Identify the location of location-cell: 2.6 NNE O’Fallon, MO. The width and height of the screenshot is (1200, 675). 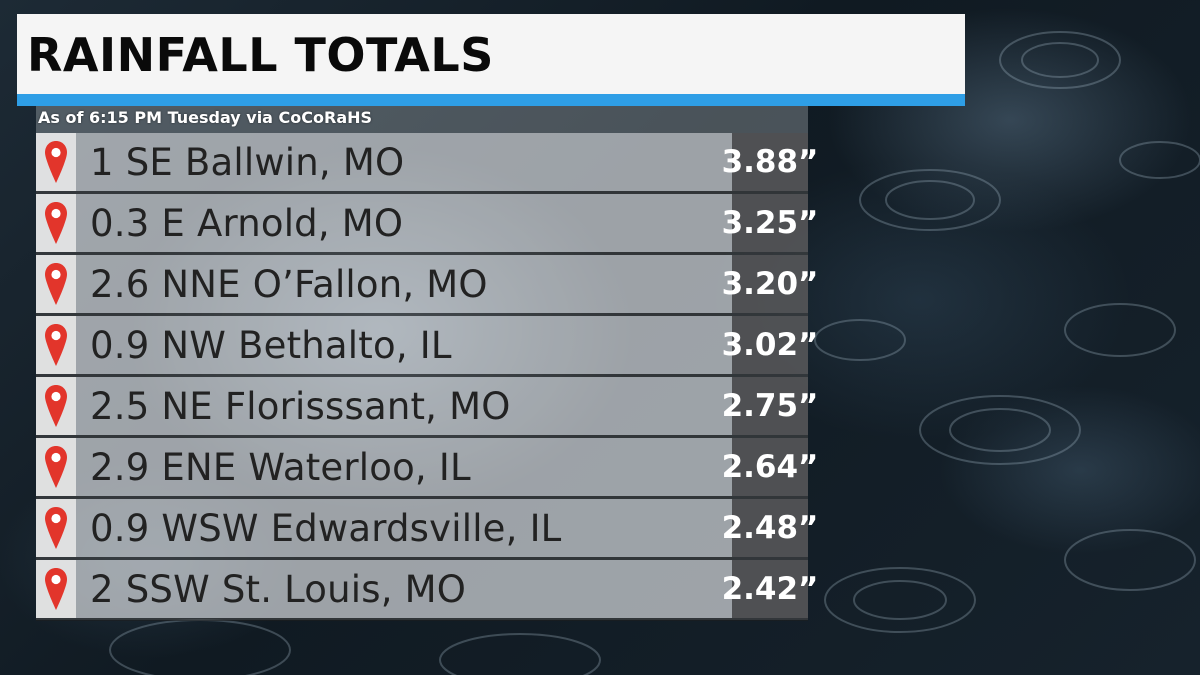
(404, 284).